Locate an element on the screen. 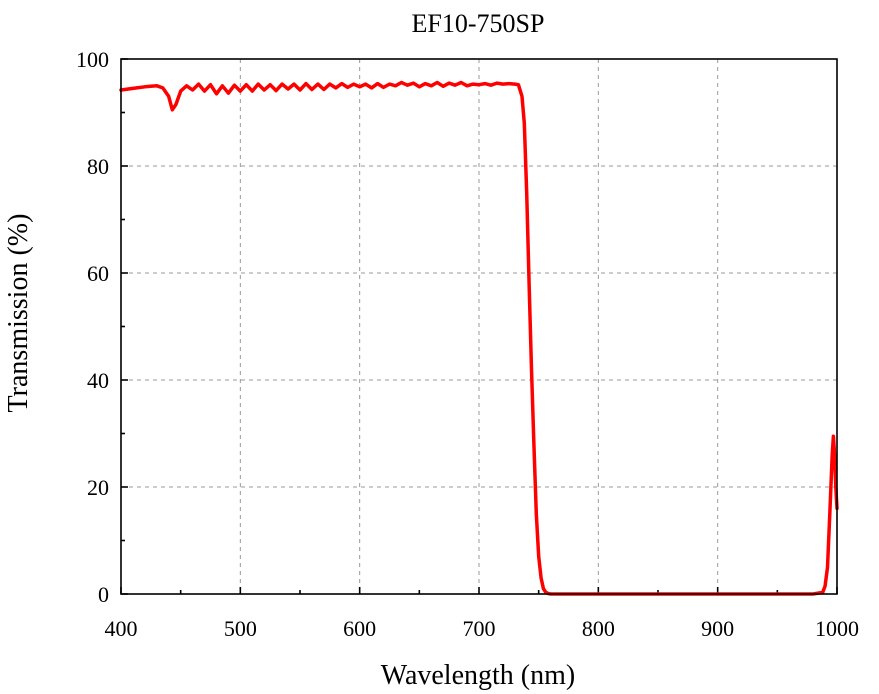 This screenshot has width=879, height=694. x-tick-label: 400 is located at coordinates (121, 628).